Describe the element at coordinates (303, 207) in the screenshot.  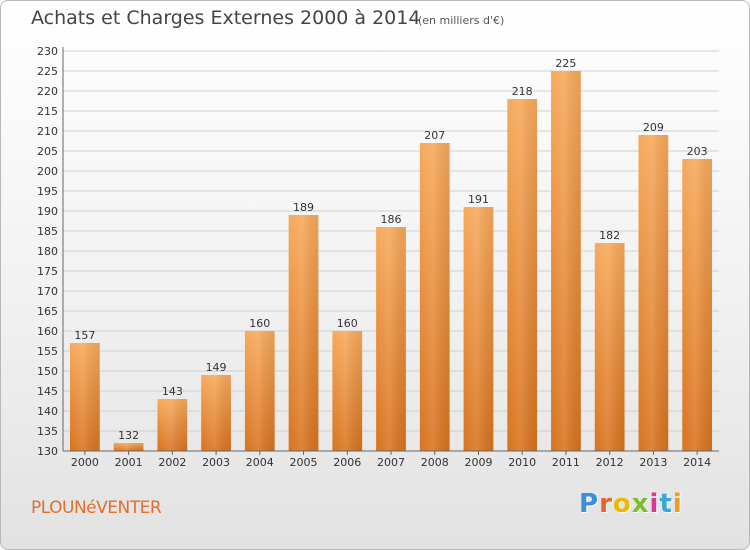
I see `data-label: 189` at that location.